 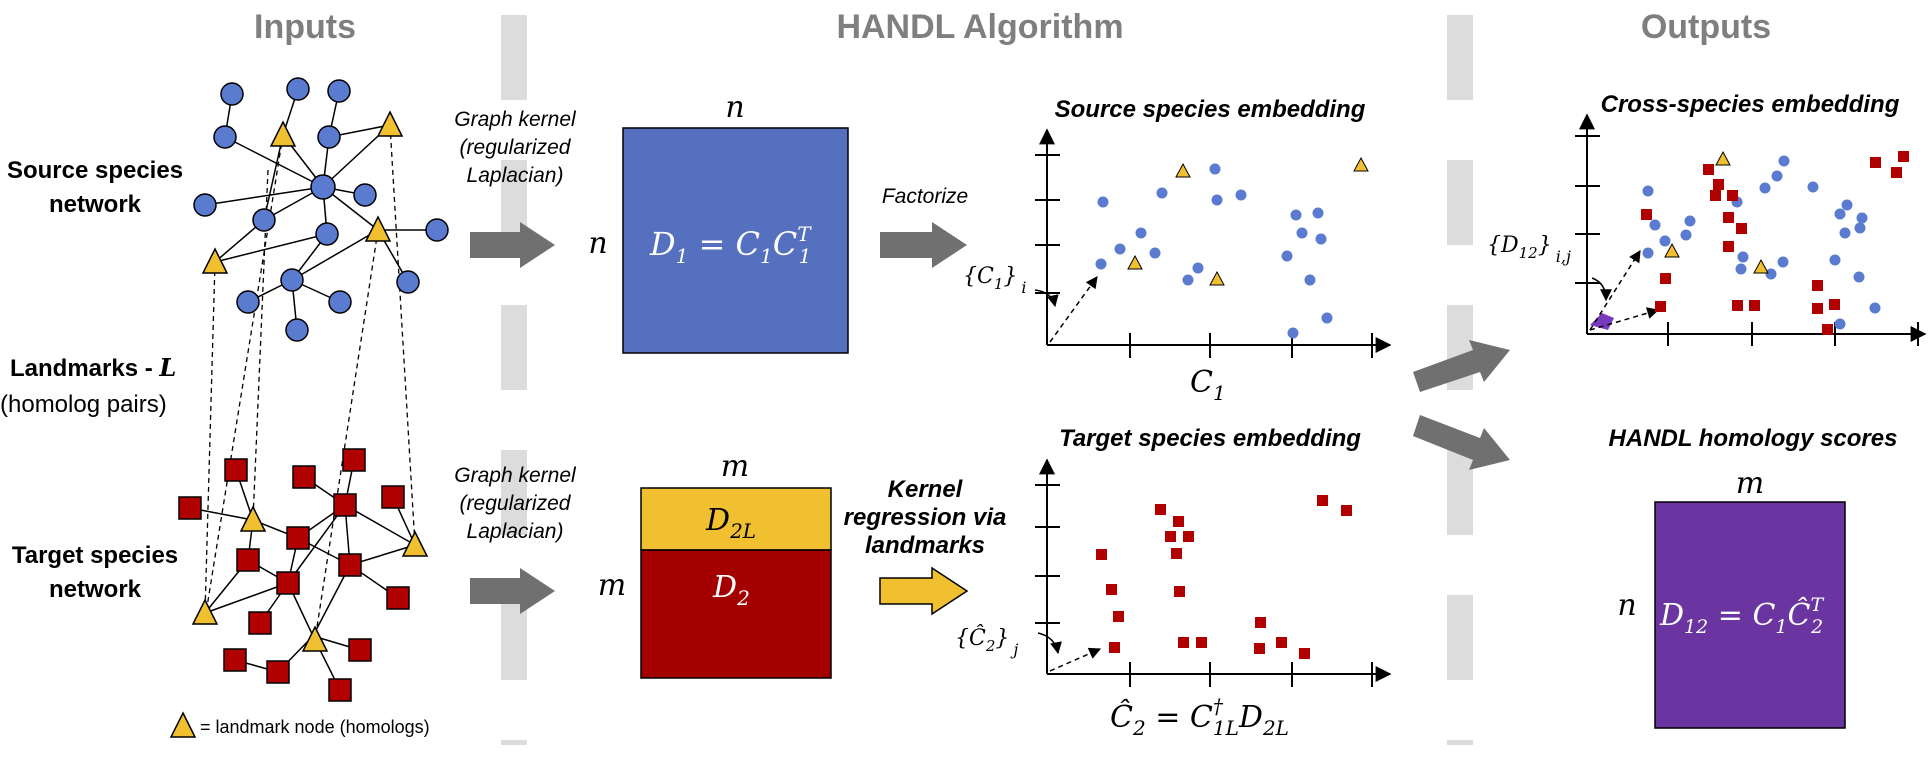 What do you see at coordinates (183, 724) in the screenshot?
I see `landmark-legend-icon` at bounding box center [183, 724].